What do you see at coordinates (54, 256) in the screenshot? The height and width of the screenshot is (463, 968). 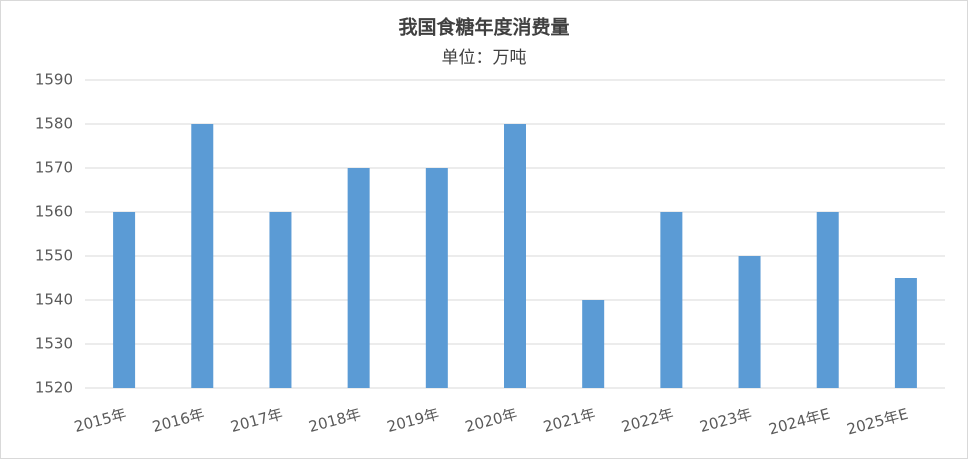 I see `y-tick-label: 1550` at bounding box center [54, 256].